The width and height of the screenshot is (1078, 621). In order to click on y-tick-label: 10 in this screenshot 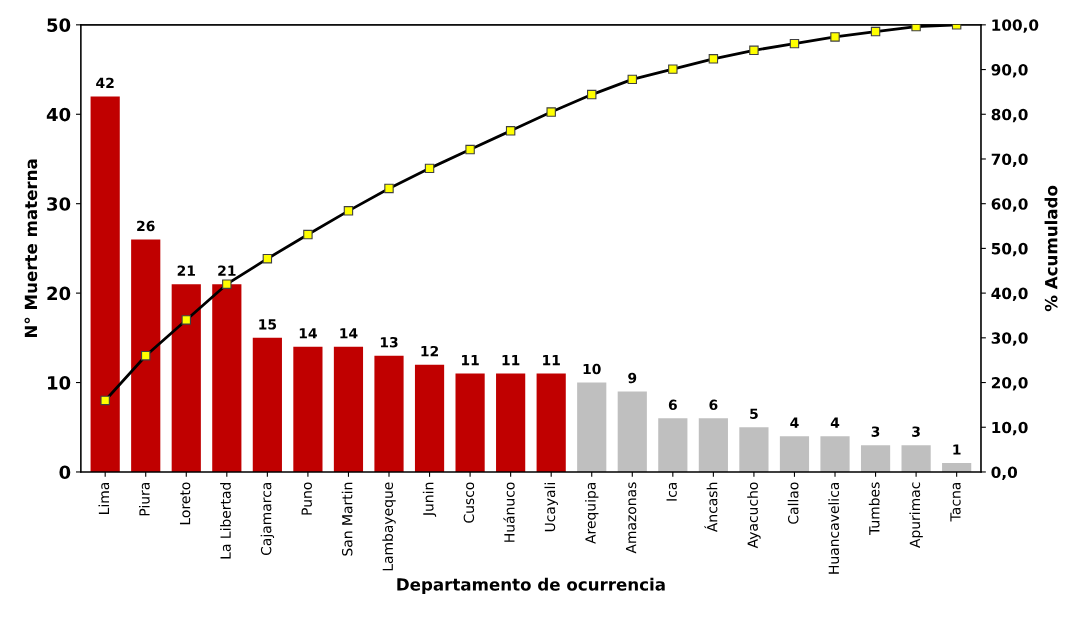, I will do `click(59, 383)`.